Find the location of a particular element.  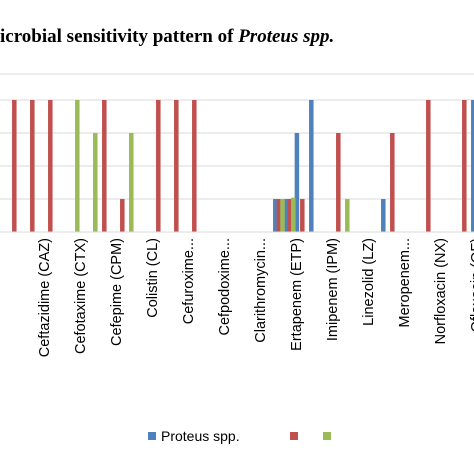

x-tick-label: Linezolid (LZ) is located at coordinates (369, 282).